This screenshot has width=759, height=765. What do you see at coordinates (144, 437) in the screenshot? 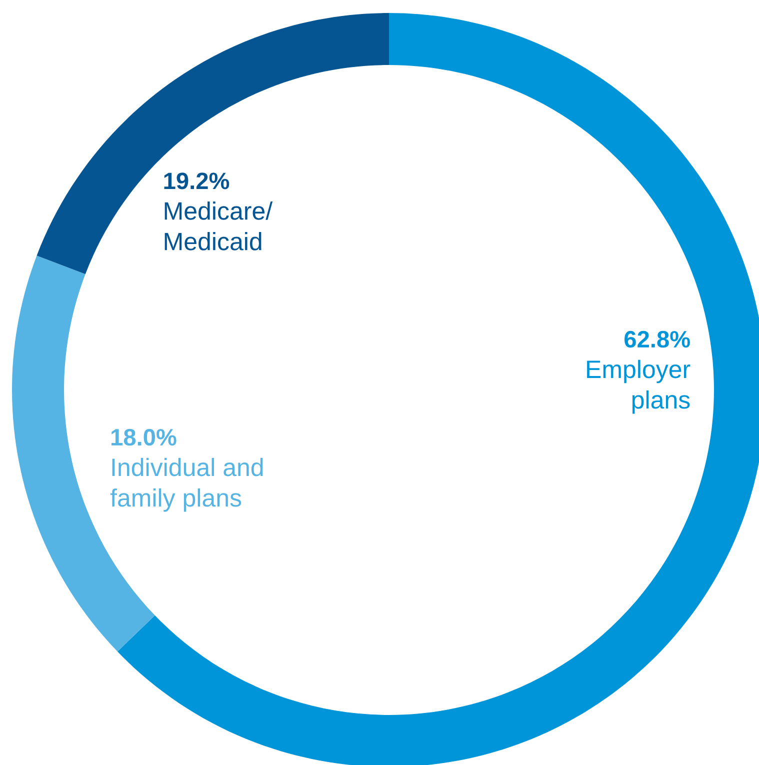
I see `data-label: 18.0%` at bounding box center [144, 437].